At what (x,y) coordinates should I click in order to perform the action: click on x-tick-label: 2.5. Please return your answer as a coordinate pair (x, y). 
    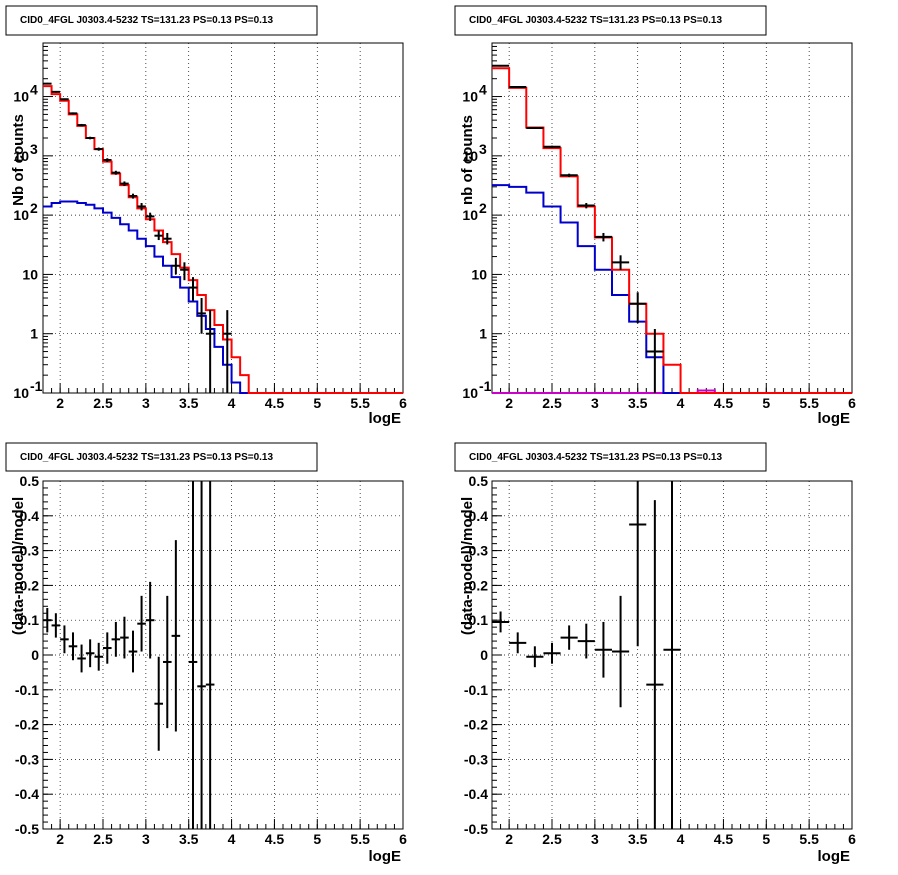
    Looking at the image, I should click on (552, 839).